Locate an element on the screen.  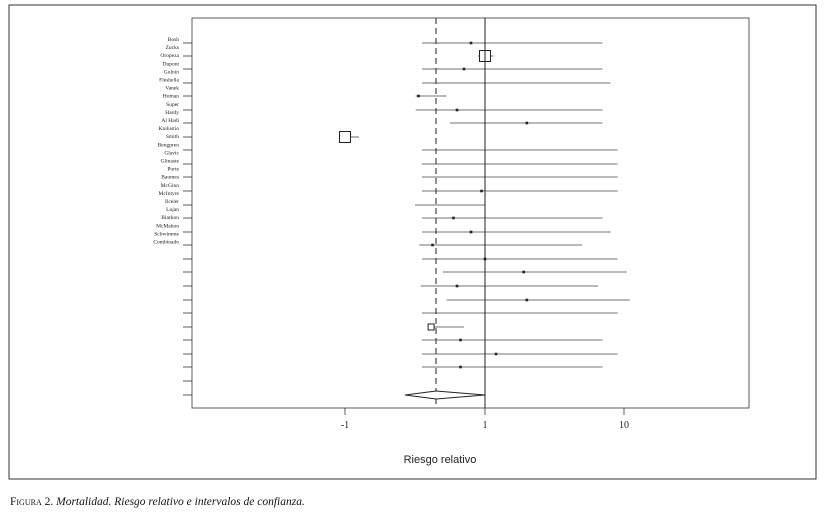
study-label: Human is located at coordinates (171, 97).